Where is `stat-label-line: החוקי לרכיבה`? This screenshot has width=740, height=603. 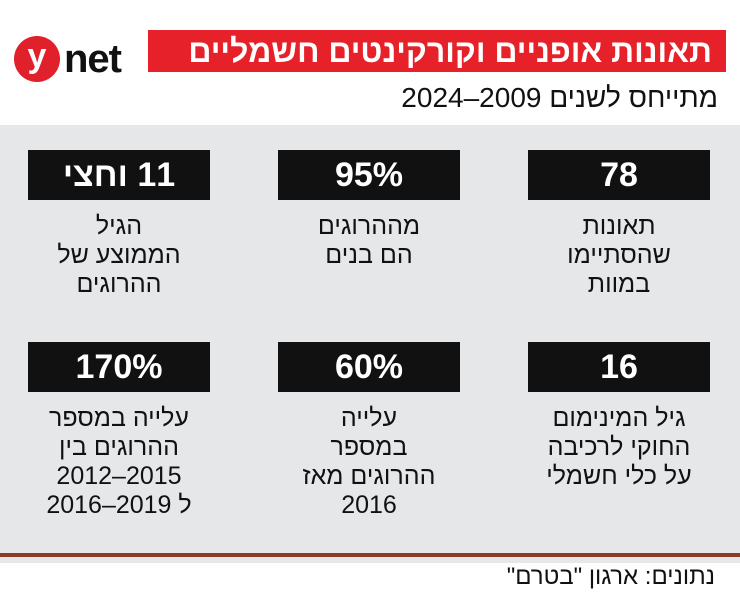
stat-label-line: החוקי לרכיבה is located at coordinates (619, 447).